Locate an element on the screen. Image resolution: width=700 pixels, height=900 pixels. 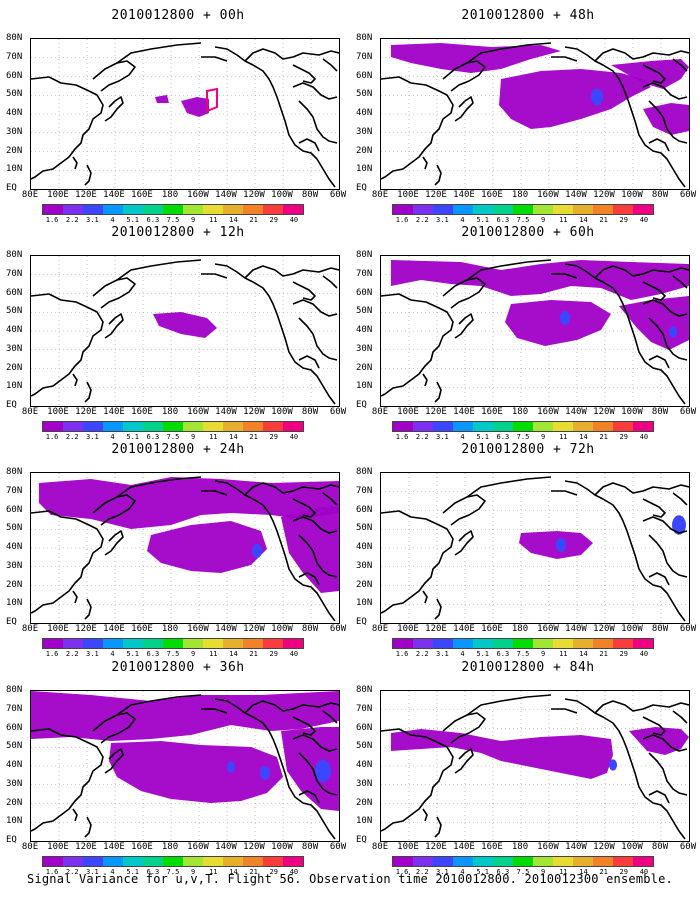
lat-tick-label: 30N is located at coordinates (14, 131).